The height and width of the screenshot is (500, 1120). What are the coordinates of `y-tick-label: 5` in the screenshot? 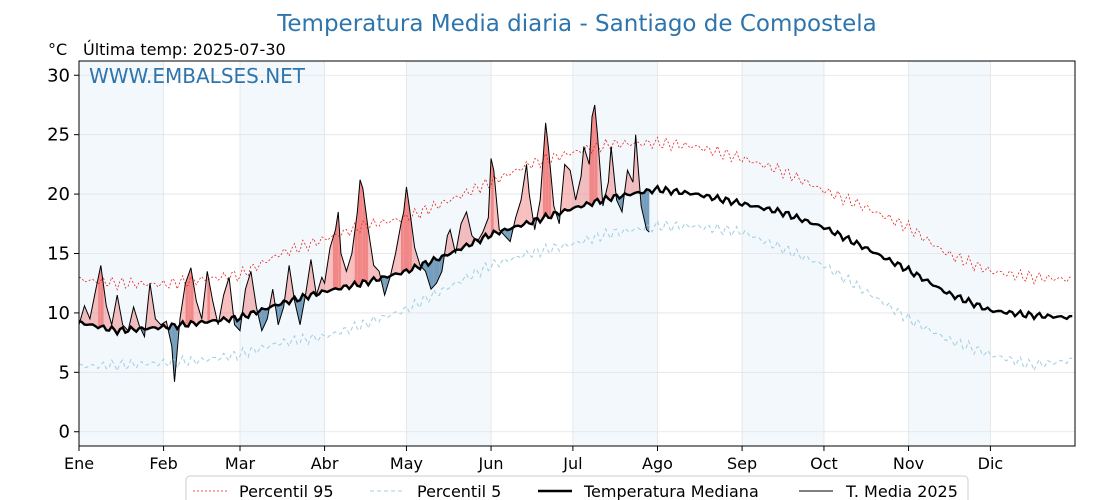 It's located at (64, 372).